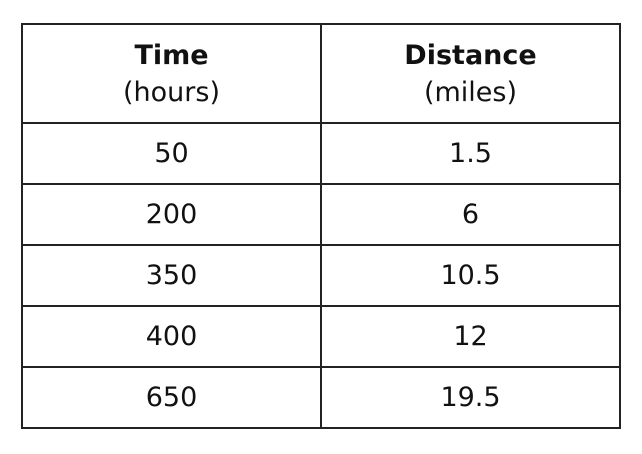 This screenshot has width=642, height=454. Describe the element at coordinates (171, 73) in the screenshot. I see `header-cell: Time (hours)` at that location.